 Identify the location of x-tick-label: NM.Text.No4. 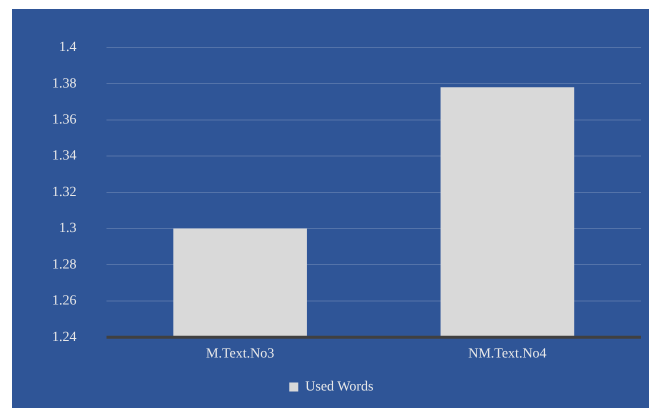
(507, 354).